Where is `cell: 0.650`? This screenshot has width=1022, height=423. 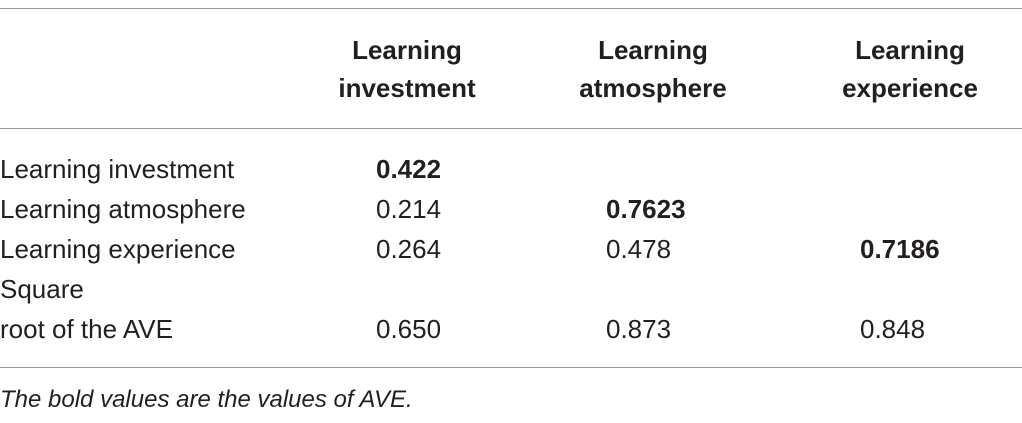
cell: 0.650 is located at coordinates (409, 328).